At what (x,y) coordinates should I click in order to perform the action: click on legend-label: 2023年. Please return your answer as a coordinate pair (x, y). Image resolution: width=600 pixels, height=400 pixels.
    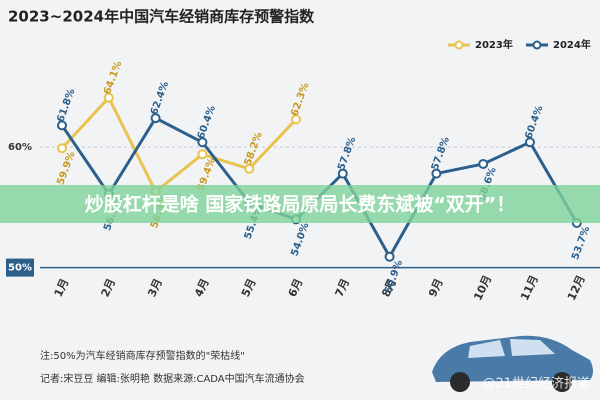
    Looking at the image, I should click on (494, 44).